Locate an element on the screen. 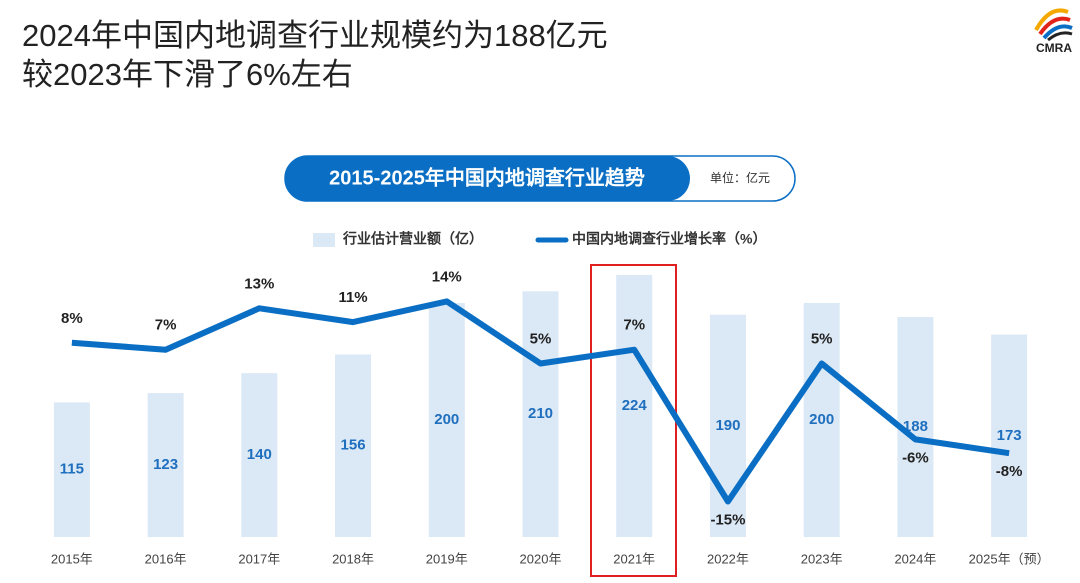 The height and width of the screenshot is (583, 1080). legend-label: 行业估计营业额（亿） is located at coordinates (412, 239).